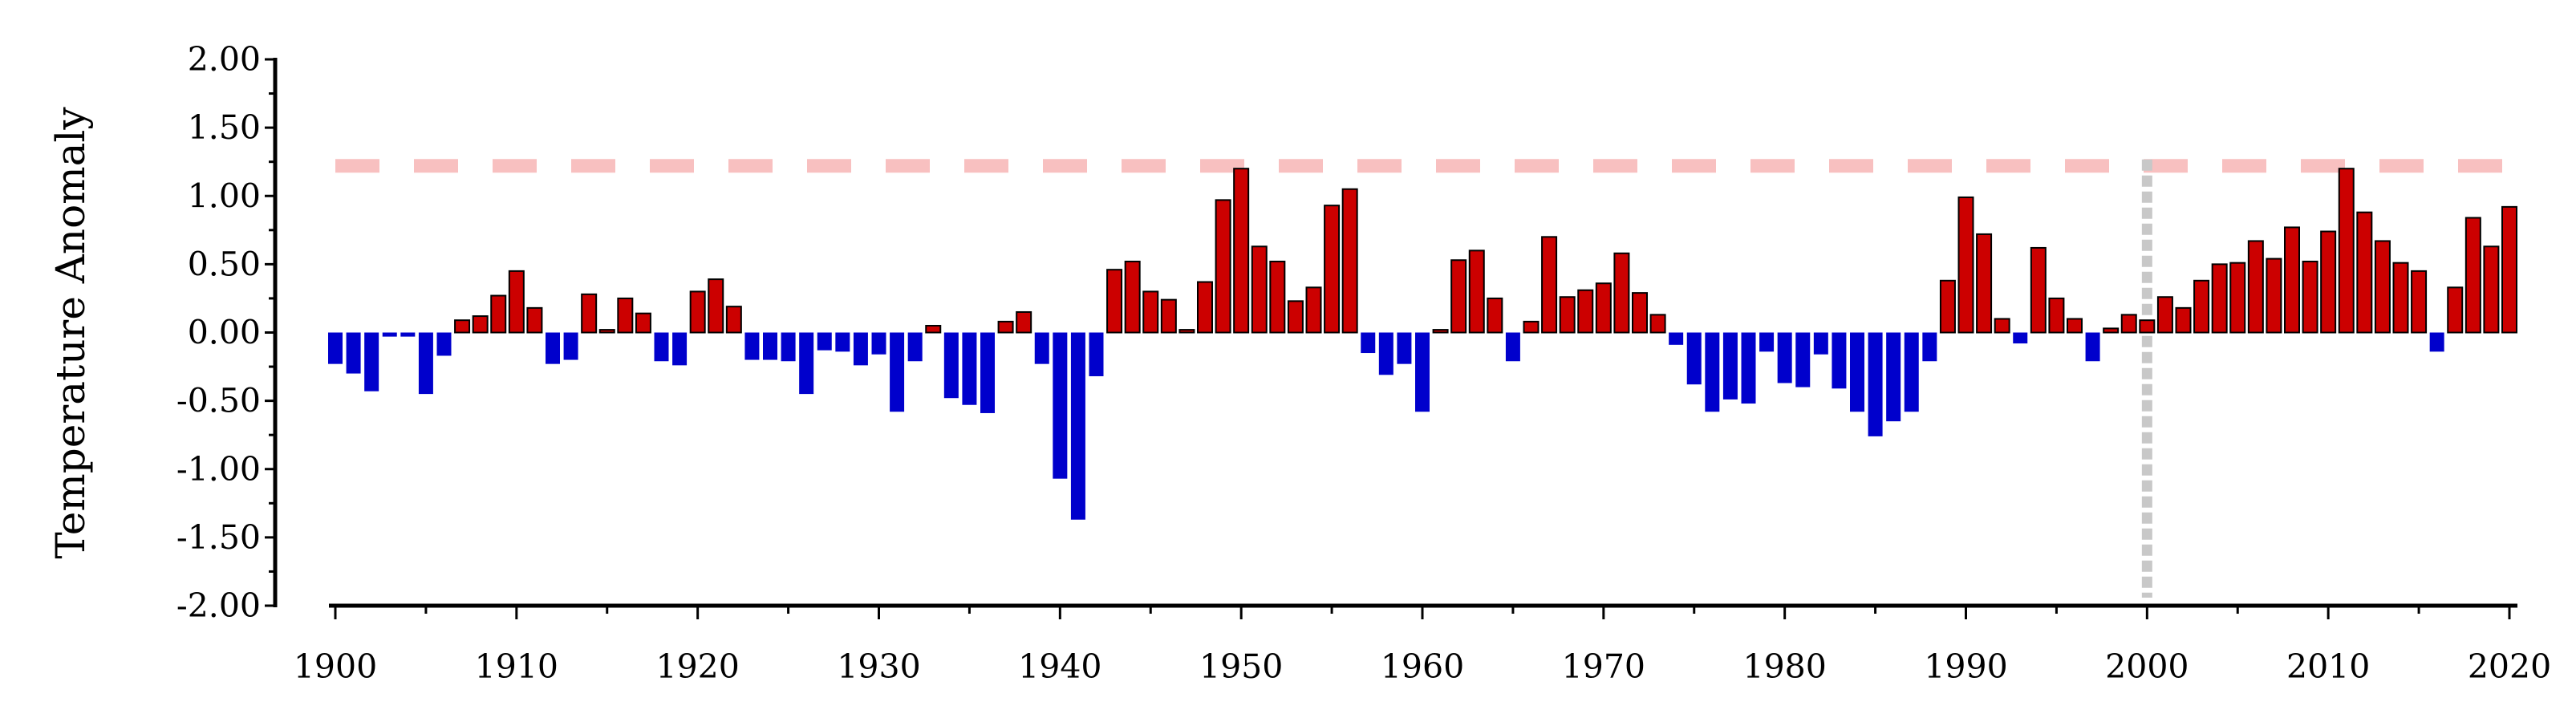 Image resolution: width=2576 pixels, height=722 pixels. What do you see at coordinates (426, 363) in the screenshot?
I see `bar-1905` at bounding box center [426, 363].